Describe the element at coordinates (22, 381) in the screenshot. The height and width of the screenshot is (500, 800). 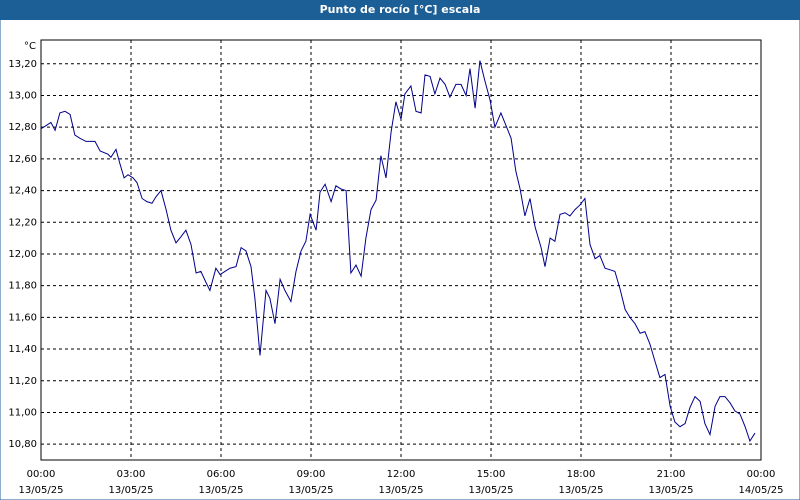
I see `y-tick-label: 11,20` at that location.